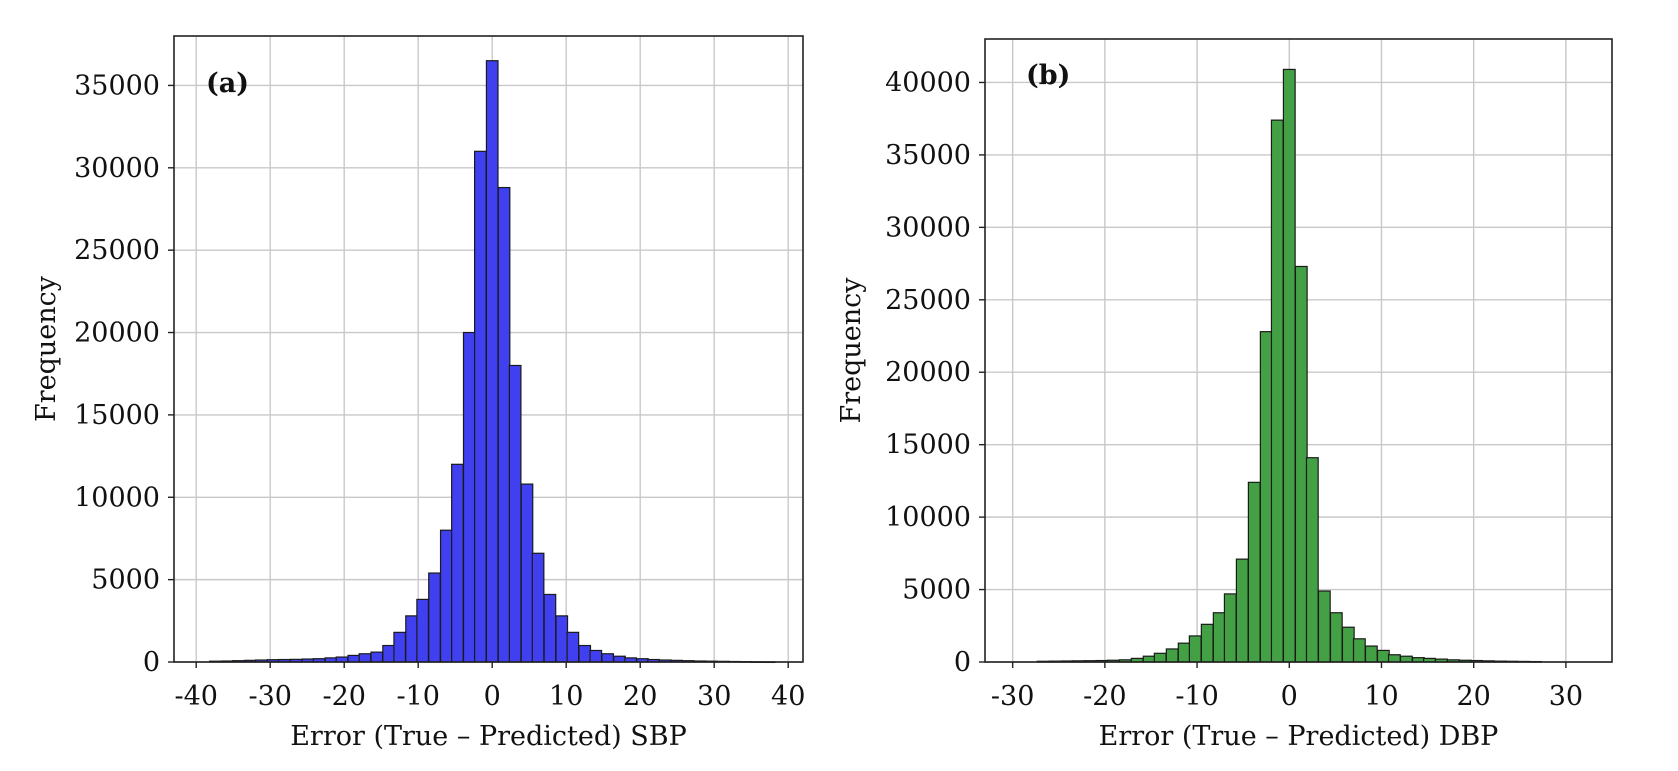  I want to click on x-tick-label: -40, so click(195, 696).